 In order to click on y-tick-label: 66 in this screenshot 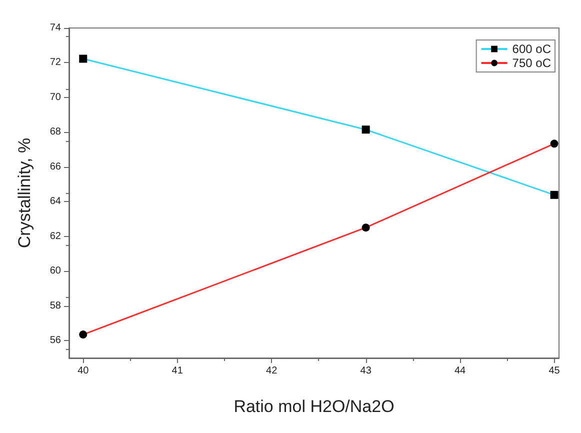, I will do `click(56, 166)`.